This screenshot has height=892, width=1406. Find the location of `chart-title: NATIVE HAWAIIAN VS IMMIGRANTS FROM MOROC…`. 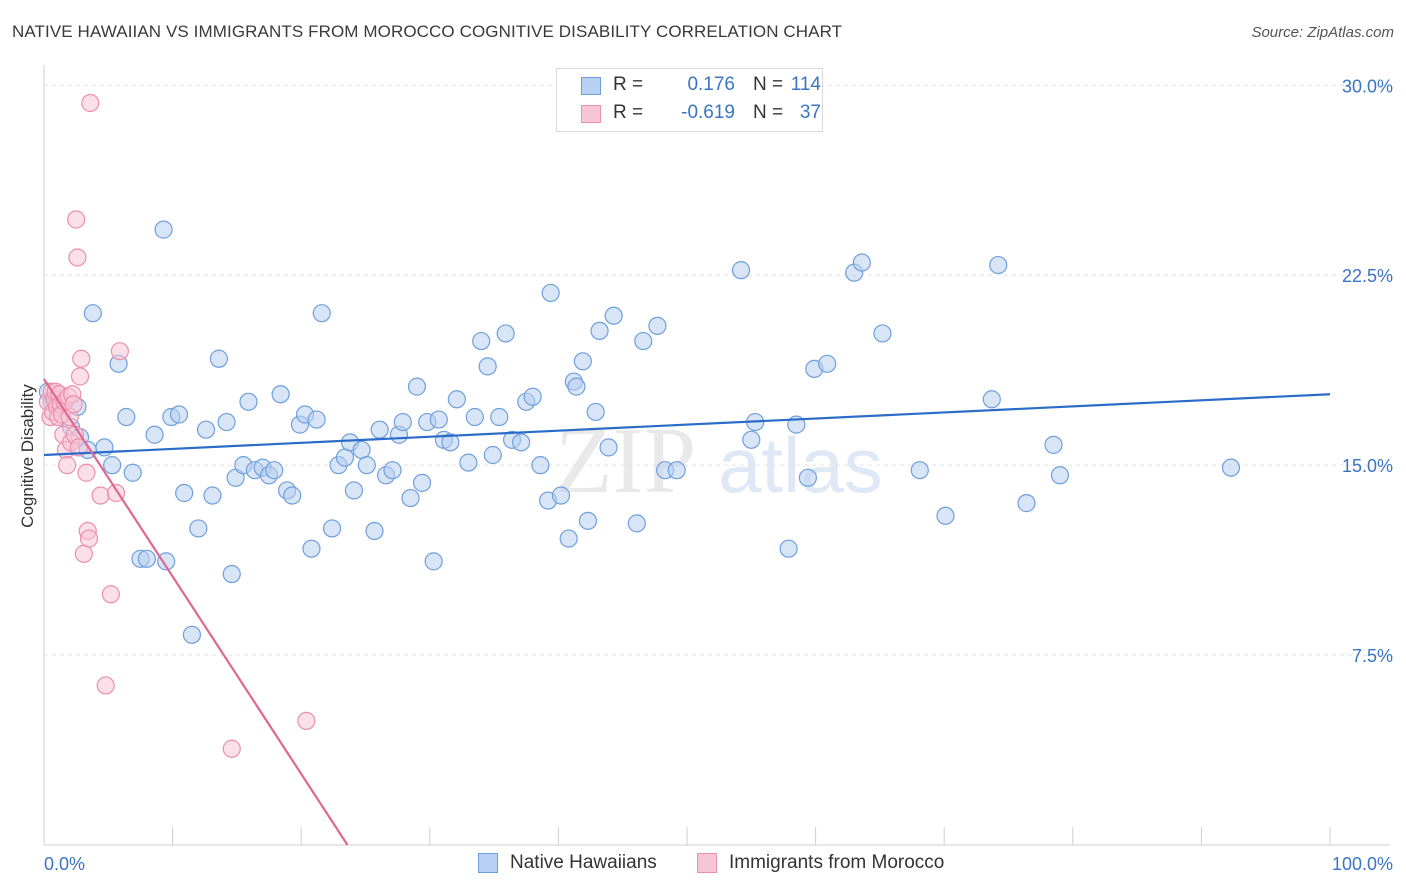

chart-title: NATIVE HAWAIIAN VS IMMIGRANTS FROM MOROC… is located at coordinates (427, 31).